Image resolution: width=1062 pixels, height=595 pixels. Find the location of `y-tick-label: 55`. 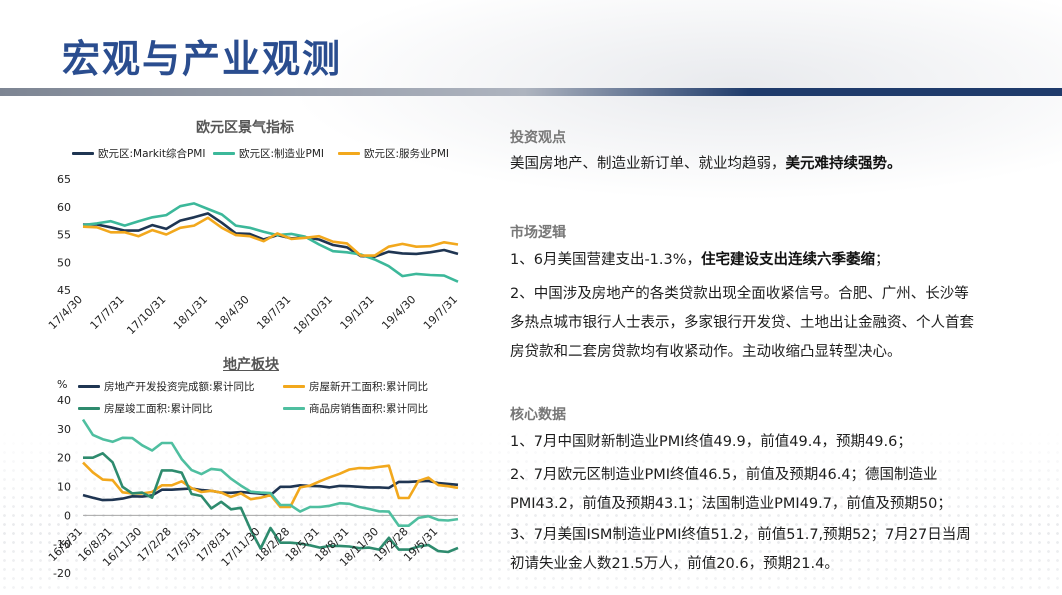

y-tick-label: 55 is located at coordinates (64, 235).